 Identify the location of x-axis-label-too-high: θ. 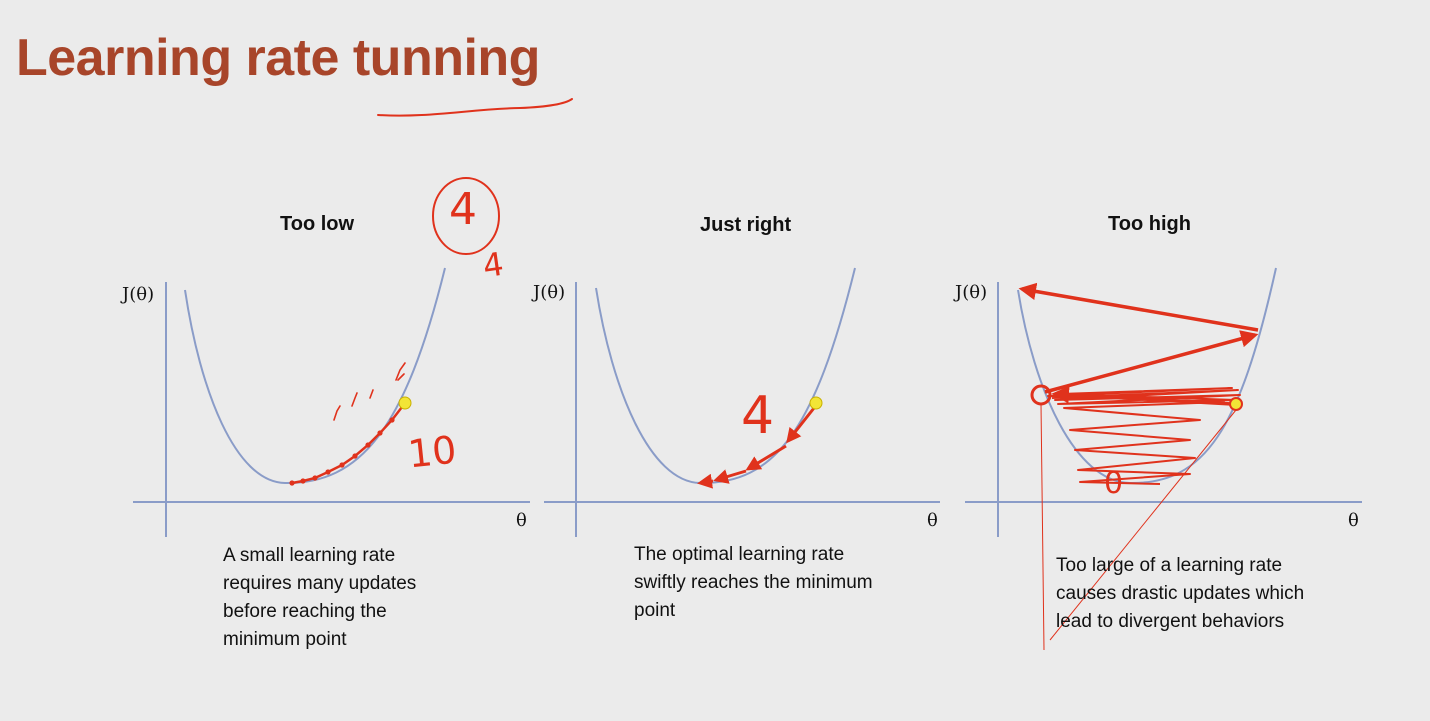
(1353, 520).